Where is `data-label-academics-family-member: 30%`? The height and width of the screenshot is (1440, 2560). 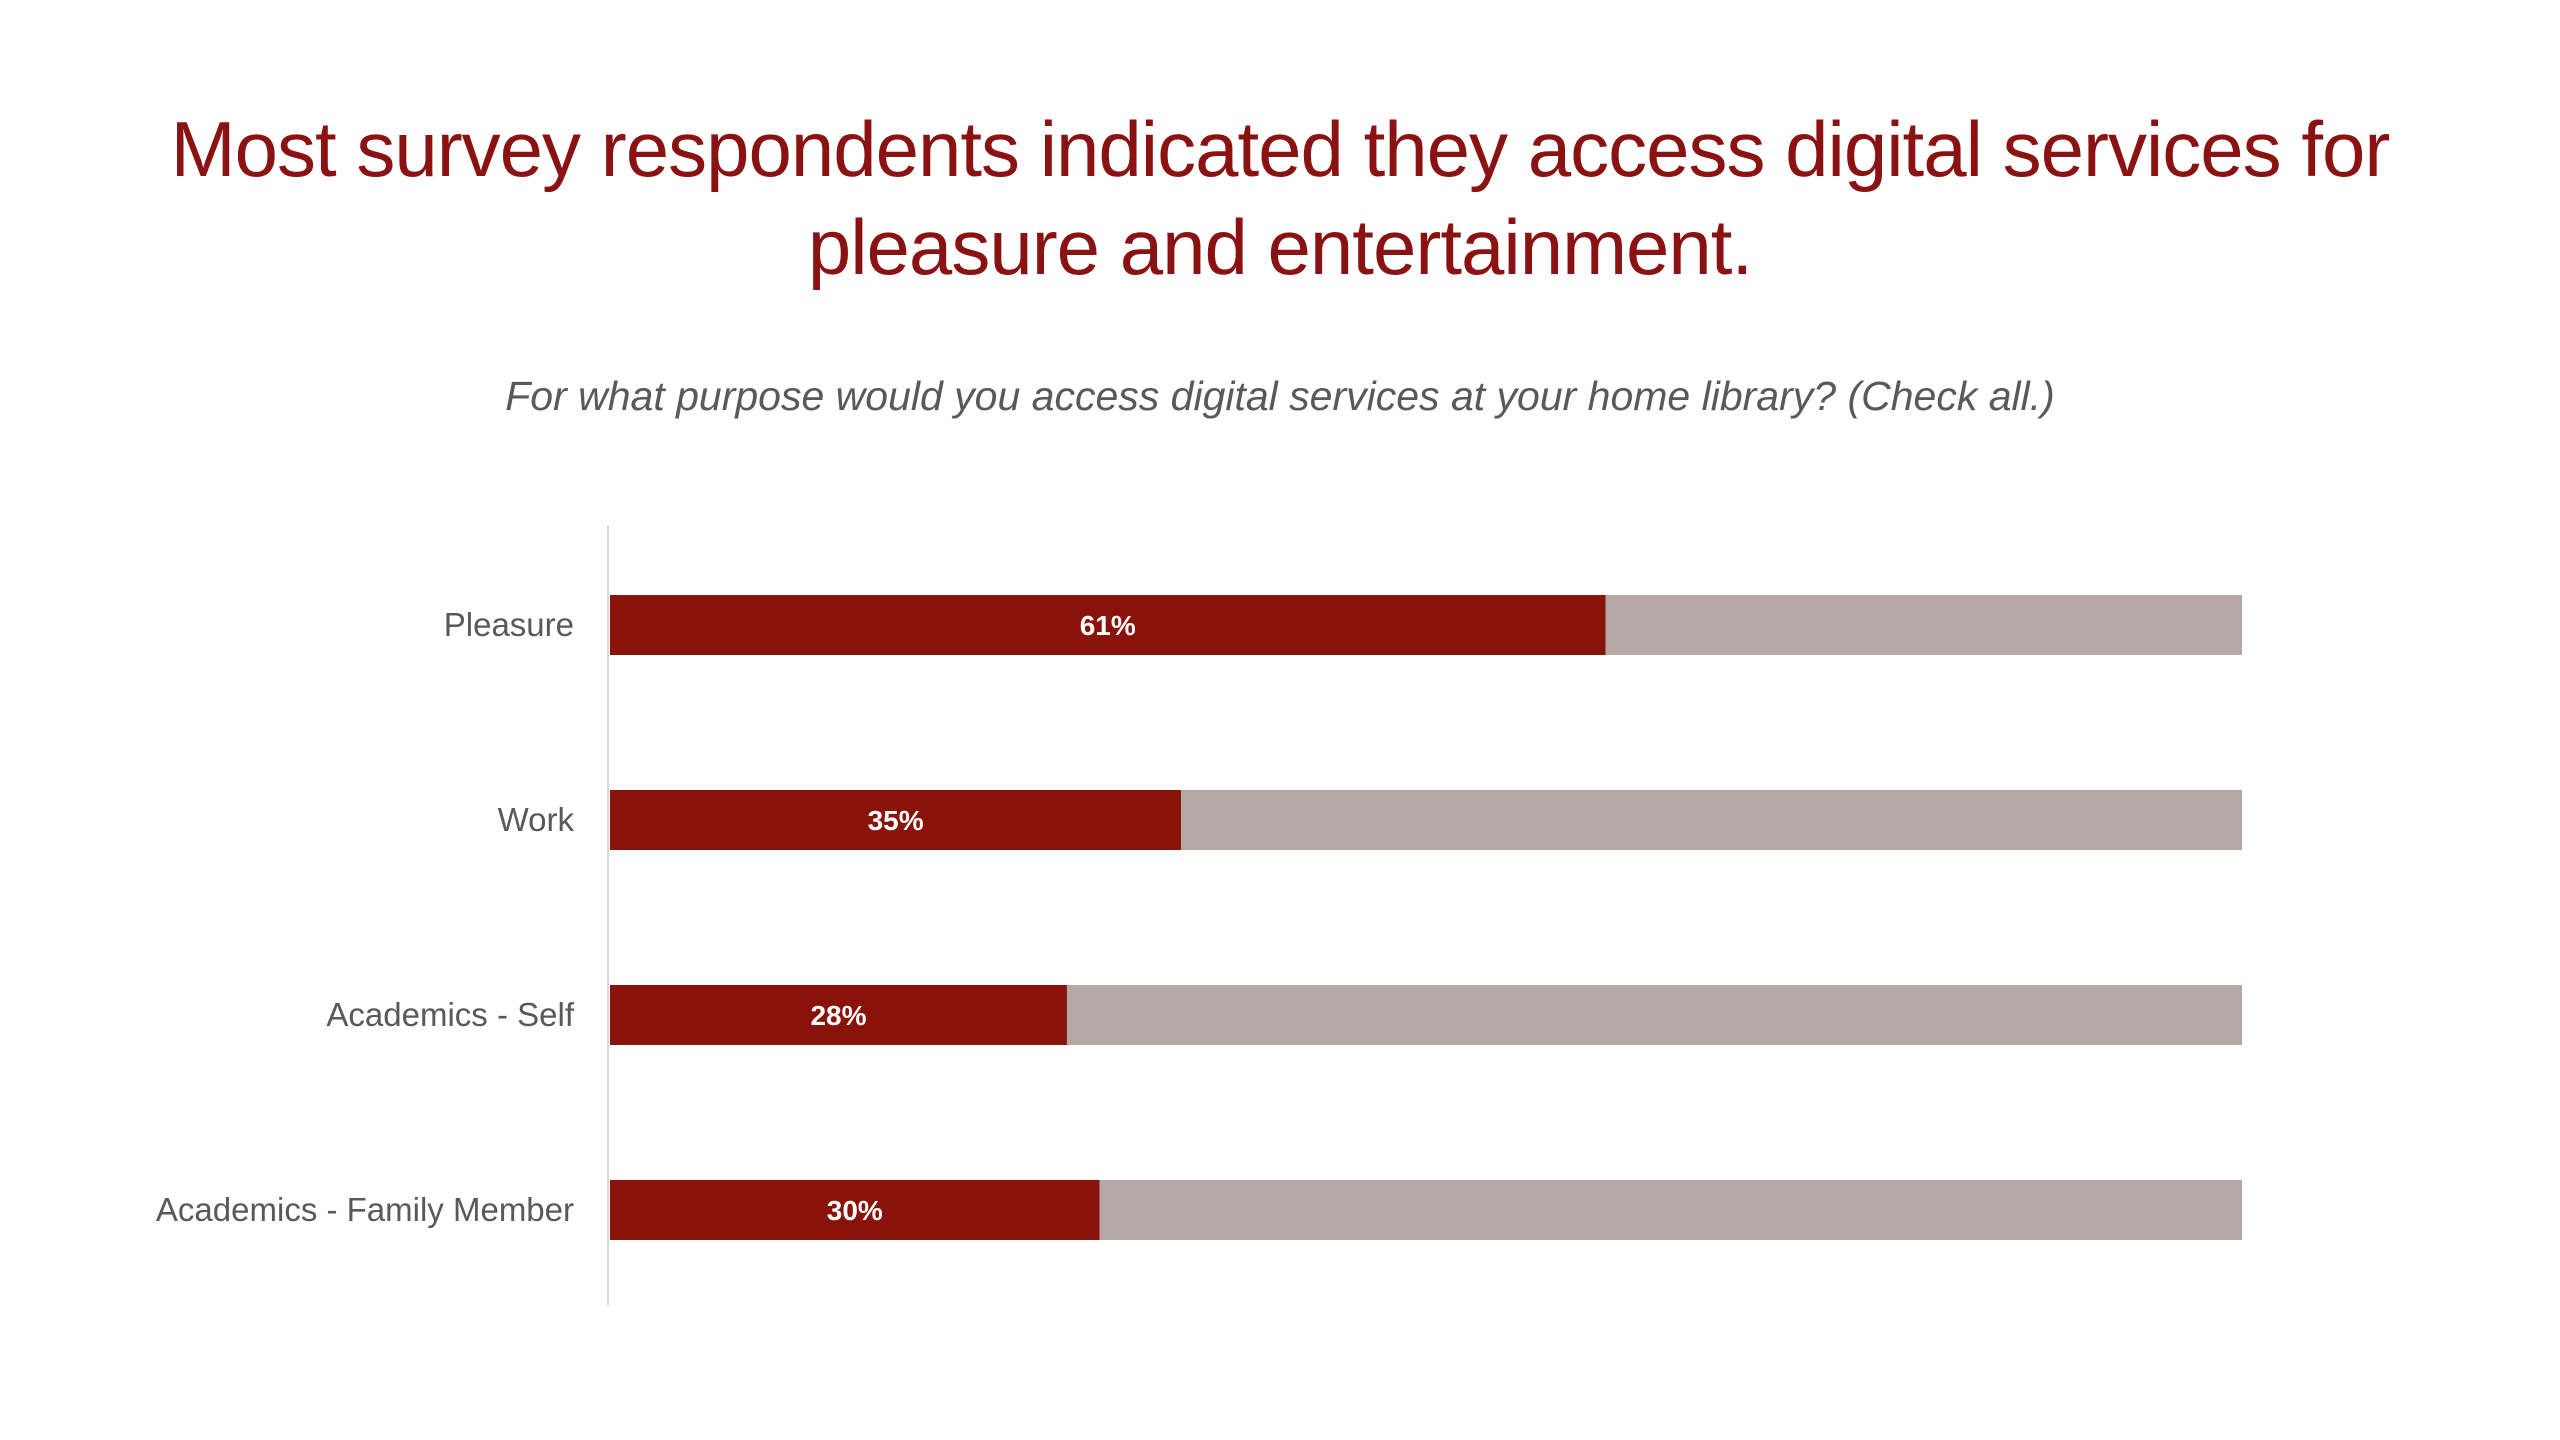 data-label-academics-family-member: 30% is located at coordinates (855, 1210).